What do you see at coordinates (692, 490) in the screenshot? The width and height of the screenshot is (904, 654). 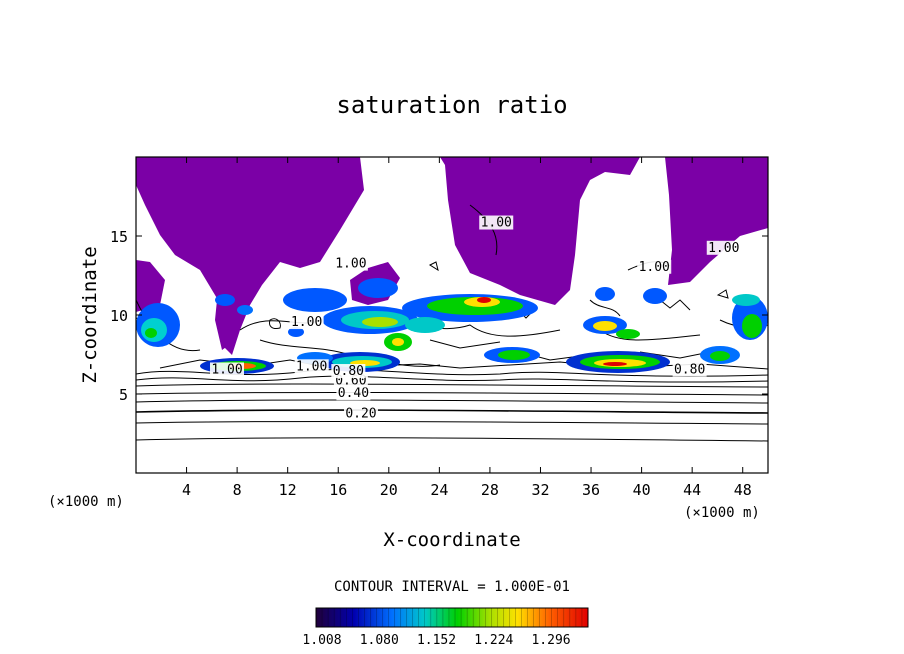 I see `x-tick-label: 44` at bounding box center [692, 490].